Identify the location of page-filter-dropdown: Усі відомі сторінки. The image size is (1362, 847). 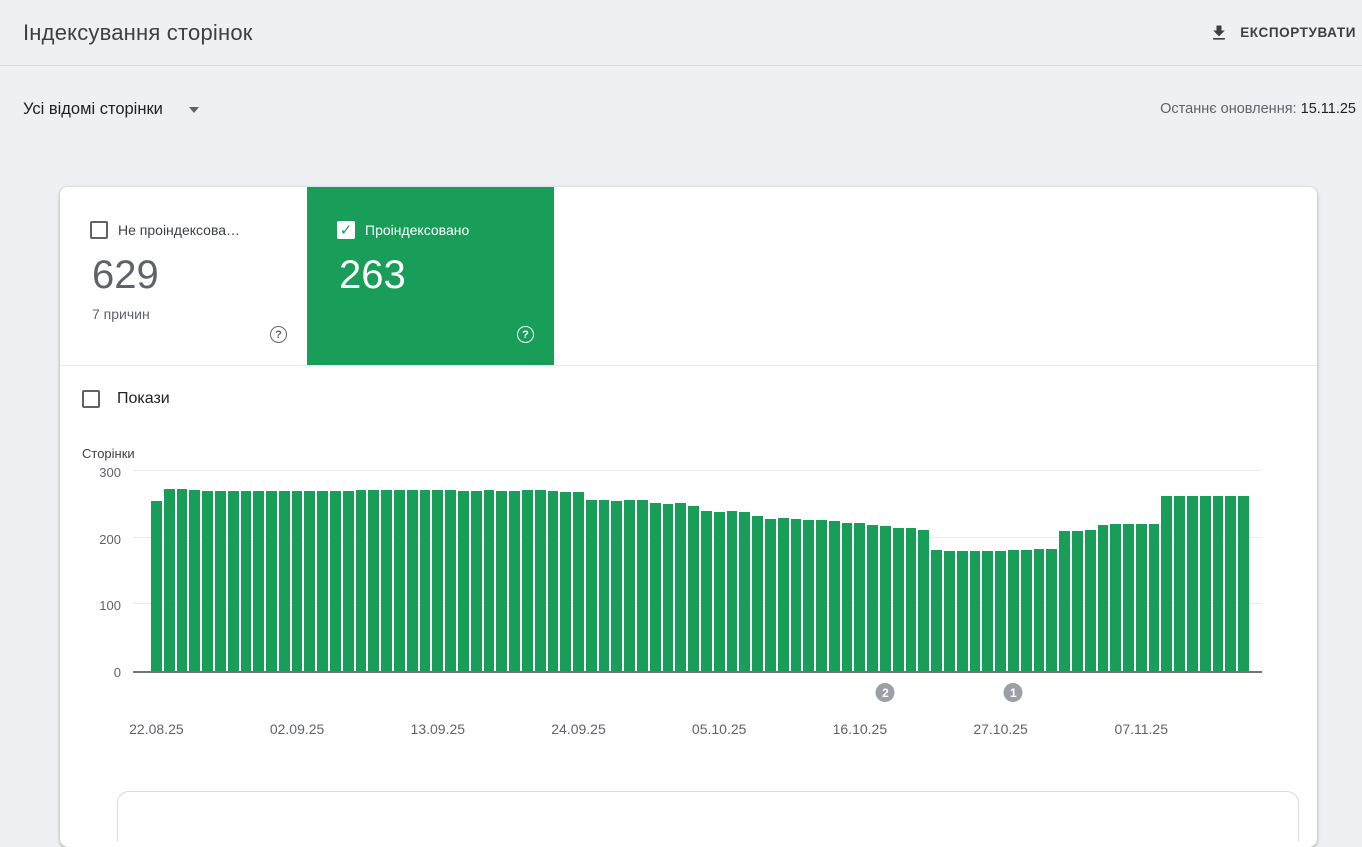
(111, 109).